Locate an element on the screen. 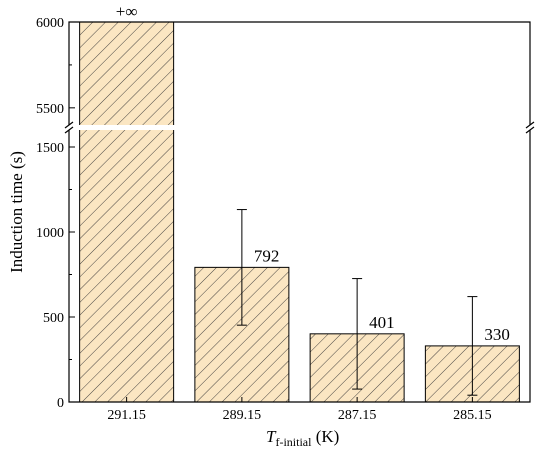 The height and width of the screenshot is (456, 550). x-axis-title-unit: (K) is located at coordinates (325, 436).